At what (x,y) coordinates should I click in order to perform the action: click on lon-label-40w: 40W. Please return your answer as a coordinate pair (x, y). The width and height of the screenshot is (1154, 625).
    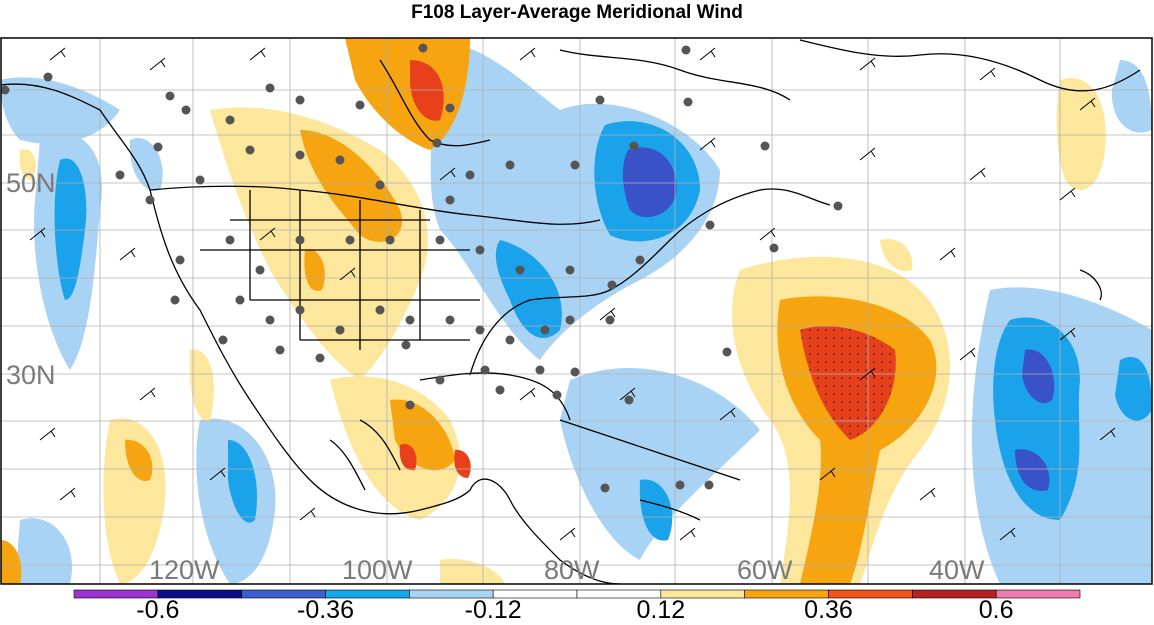
    Looking at the image, I should click on (957, 570).